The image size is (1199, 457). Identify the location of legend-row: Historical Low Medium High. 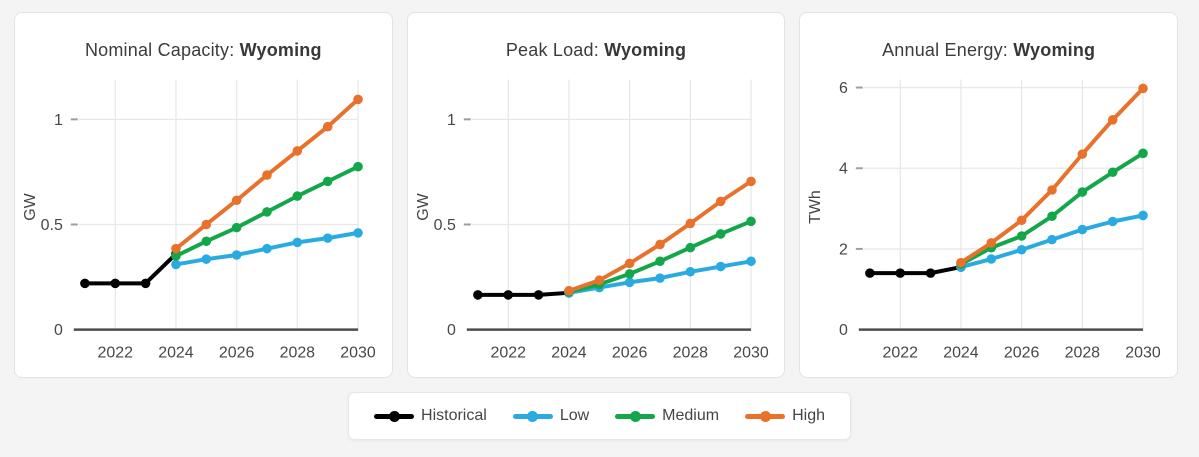
(599, 416).